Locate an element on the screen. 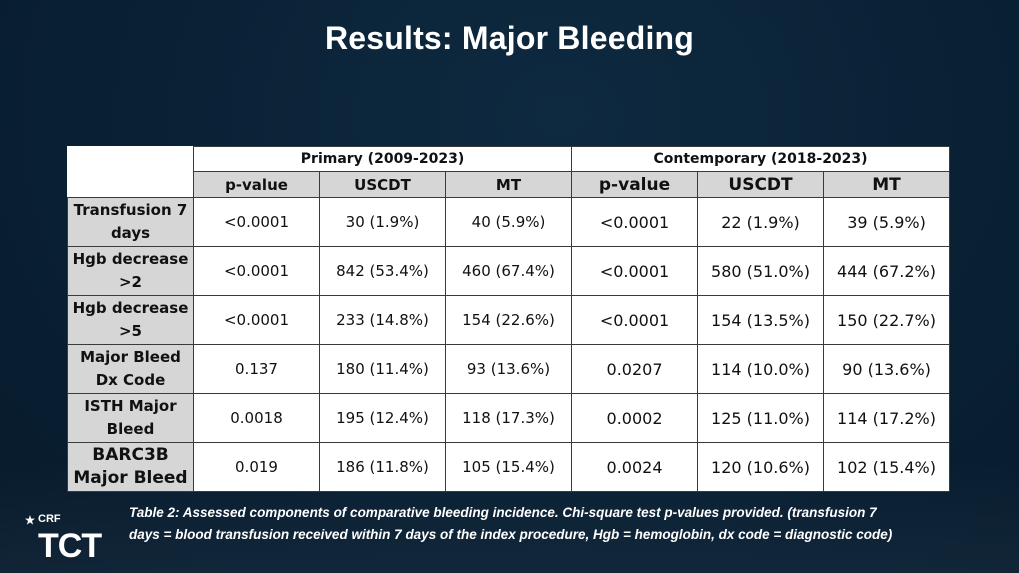 The width and height of the screenshot is (1019, 573). row-label: BARC3B Major Bleed is located at coordinates (130, 467).